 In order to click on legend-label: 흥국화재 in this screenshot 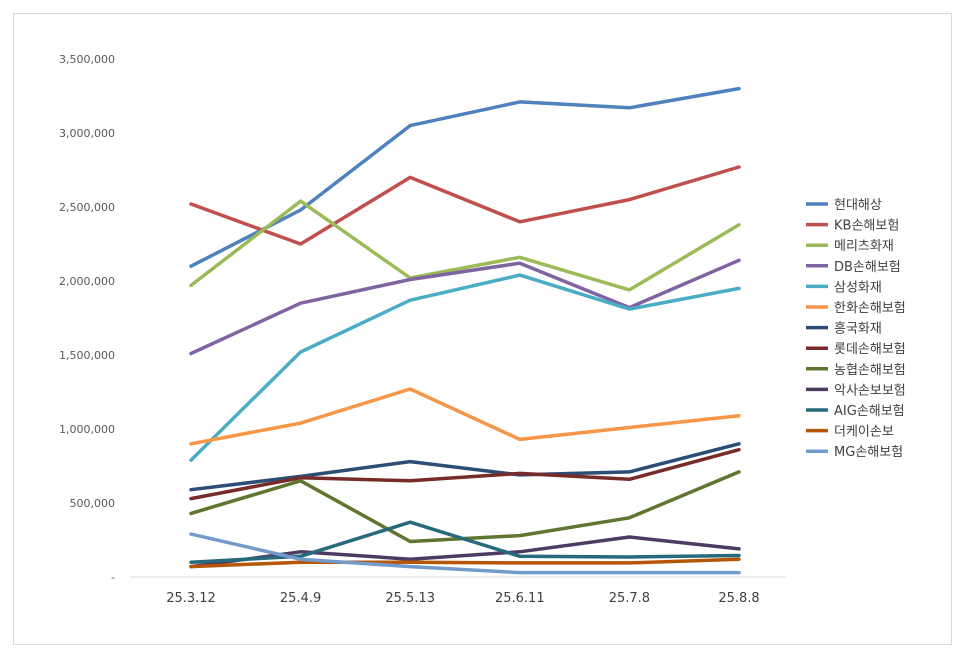, I will do `click(858, 329)`.